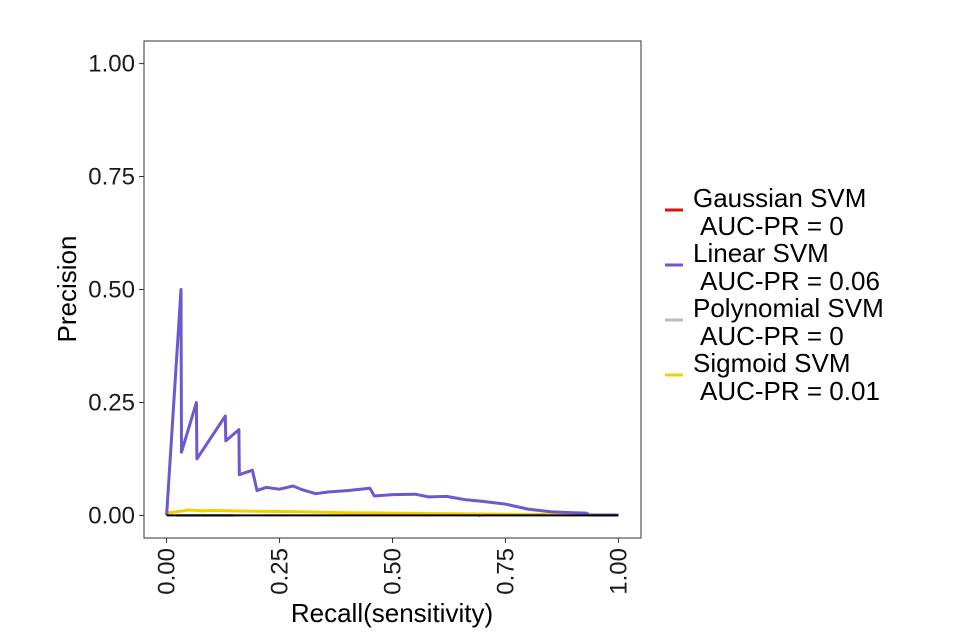 The height and width of the screenshot is (634, 961). What do you see at coordinates (779, 198) in the screenshot?
I see `legend-series-name: Gaussian SVM` at bounding box center [779, 198].